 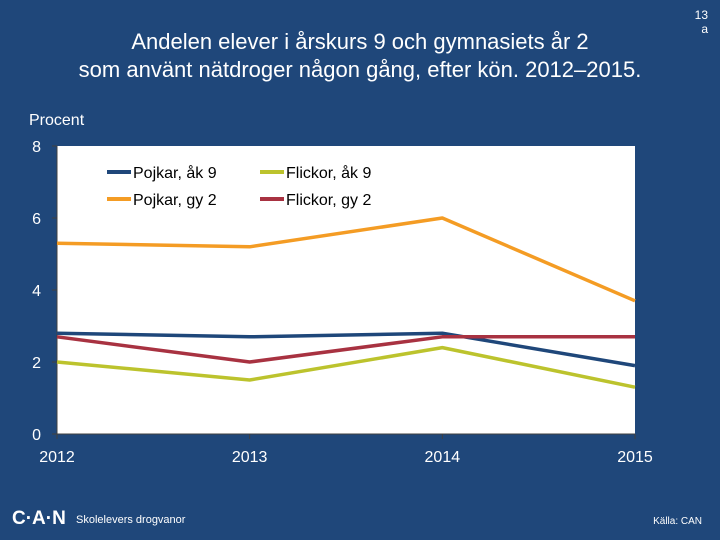 What do you see at coordinates (175, 200) in the screenshot?
I see `legend-label-2: Pojkar, gy 2` at bounding box center [175, 200].